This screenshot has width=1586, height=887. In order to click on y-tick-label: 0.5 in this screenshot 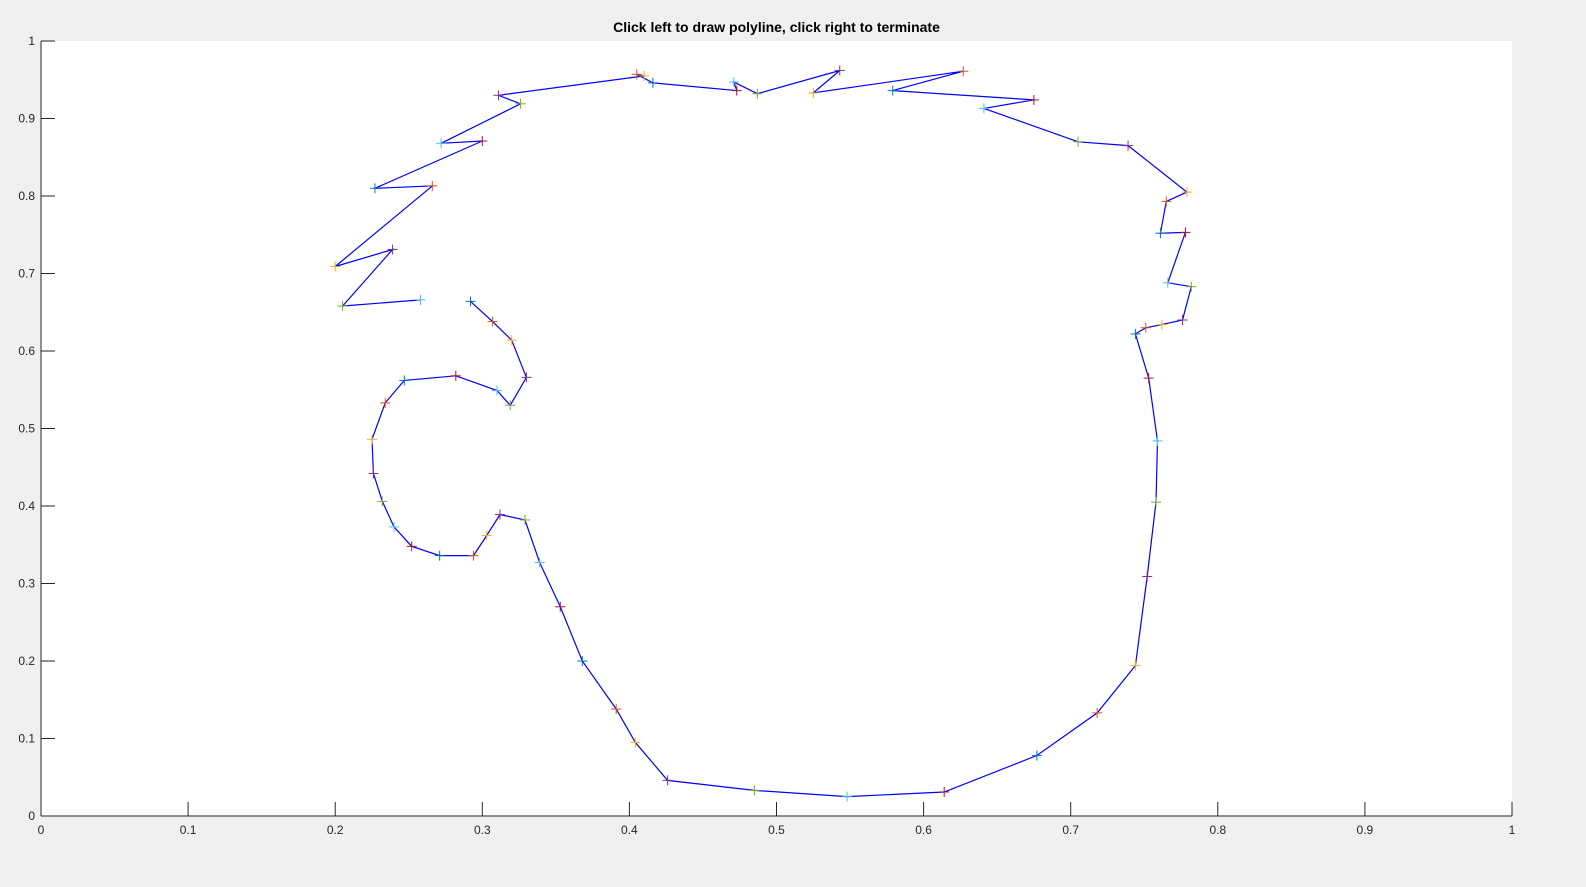, I will do `click(26, 429)`.